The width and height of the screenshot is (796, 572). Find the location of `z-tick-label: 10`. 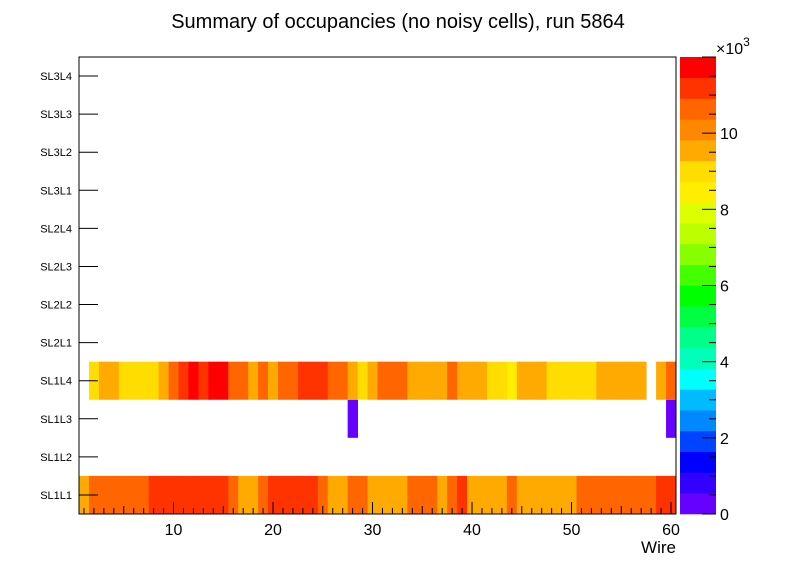

z-tick-label: 10 is located at coordinates (729, 134).